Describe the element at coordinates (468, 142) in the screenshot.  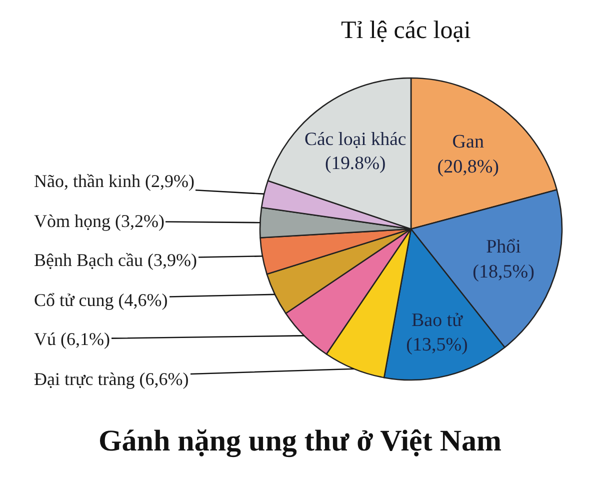
I see `slice-label: Gan` at that location.